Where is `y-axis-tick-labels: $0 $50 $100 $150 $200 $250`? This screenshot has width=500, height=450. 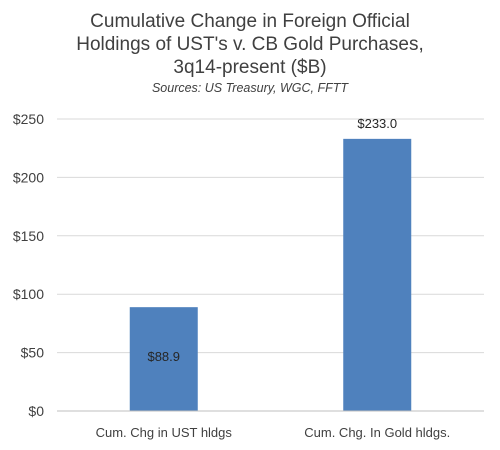
y-axis-tick-labels: $0 $50 $100 $150 $200 $250 is located at coordinates (28, 265).